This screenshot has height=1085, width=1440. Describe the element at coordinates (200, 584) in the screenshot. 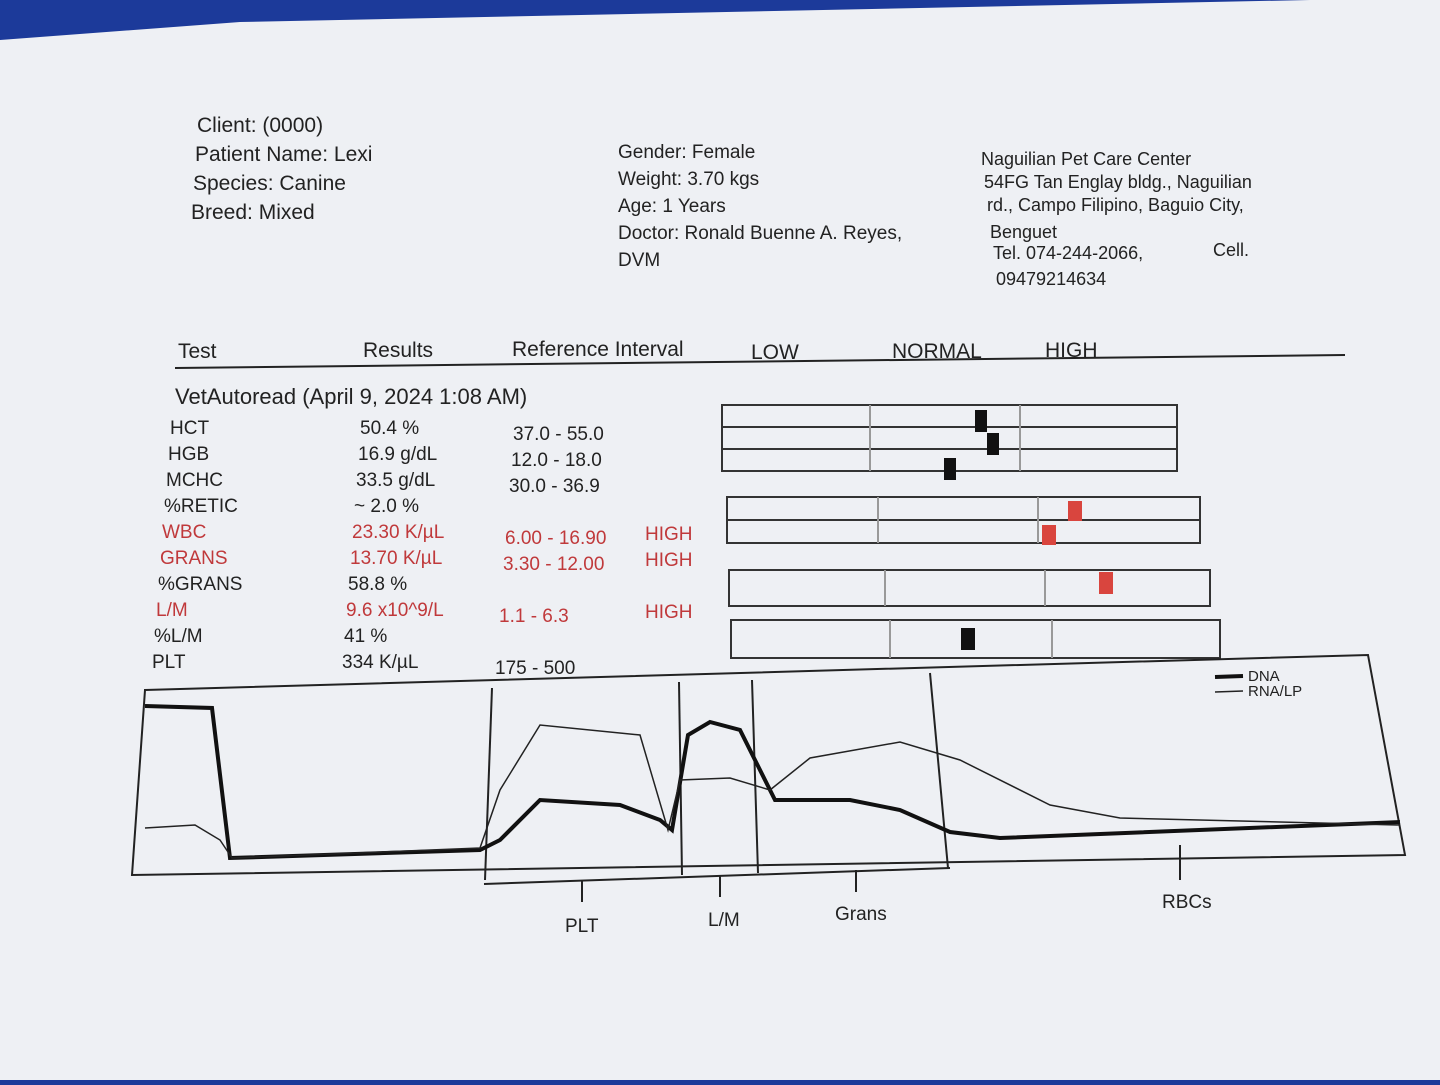

I see `test-name: %GRANS` at that location.